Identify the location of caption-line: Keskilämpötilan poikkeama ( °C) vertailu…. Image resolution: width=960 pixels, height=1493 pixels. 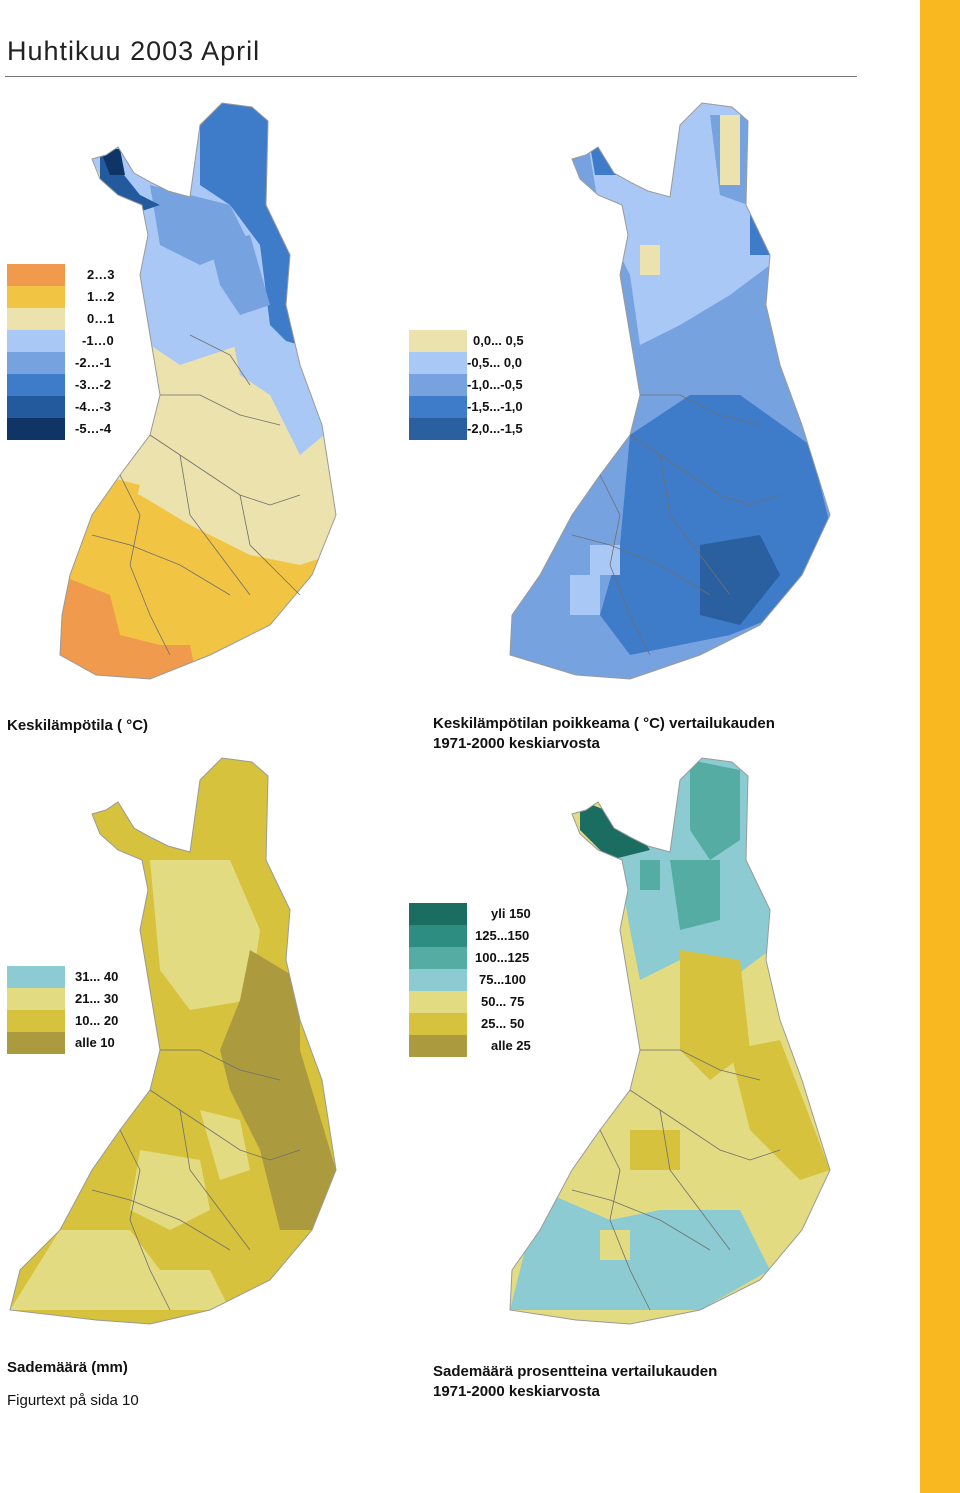
(604, 723).